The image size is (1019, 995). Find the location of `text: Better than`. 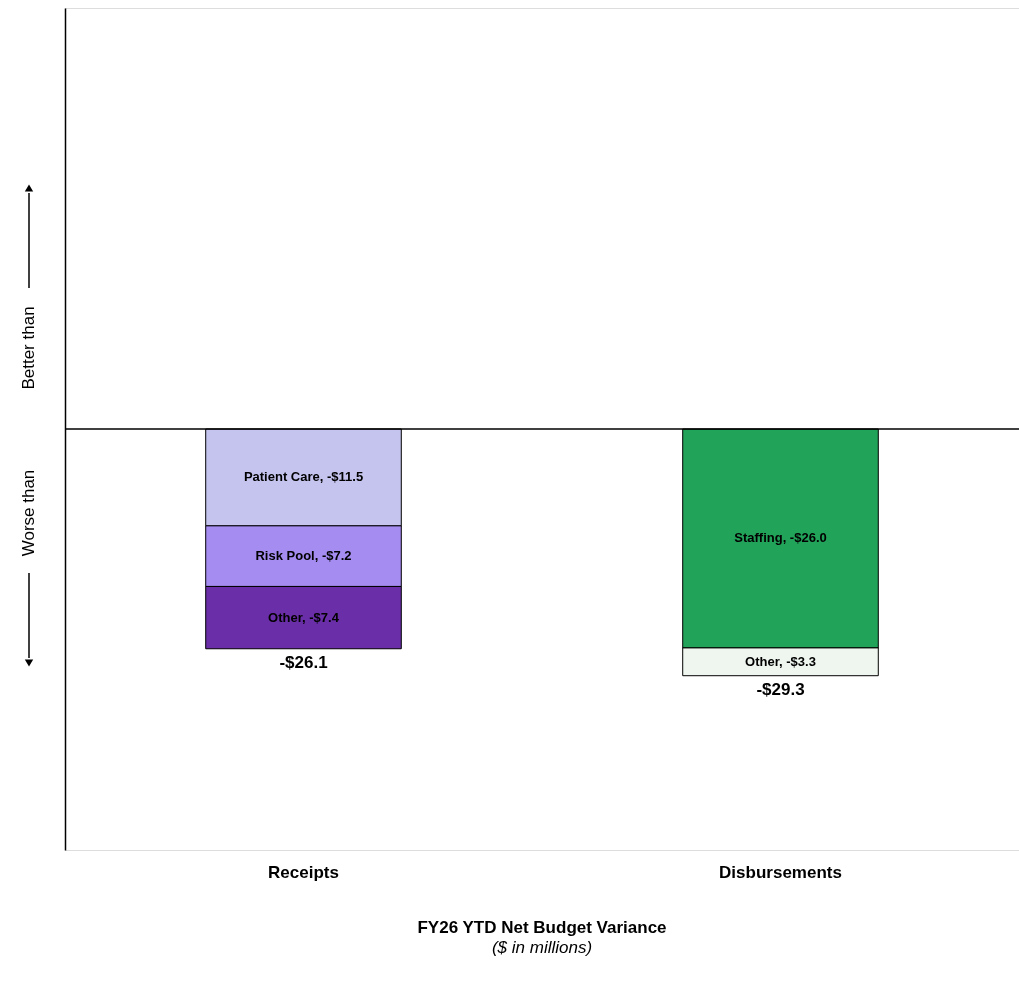

text: Better than is located at coordinates (28, 348).